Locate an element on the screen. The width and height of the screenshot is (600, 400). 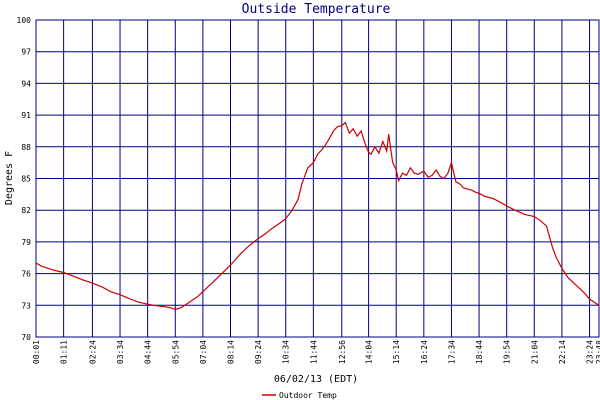
y-tick-label: 82 is located at coordinates (26, 210).